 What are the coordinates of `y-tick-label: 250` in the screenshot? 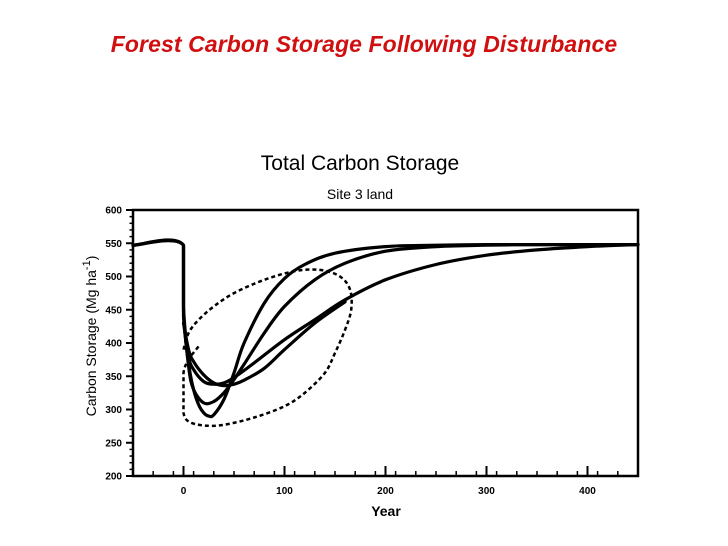 It's located at (113, 443).